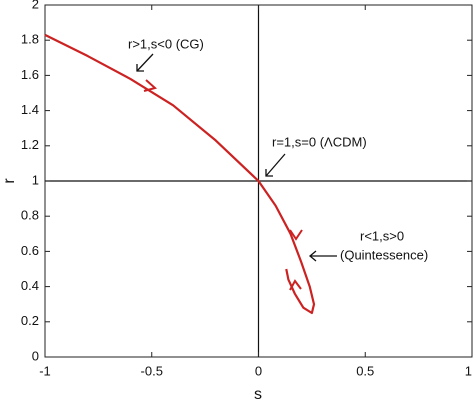 The image size is (474, 405). What do you see at coordinates (30, 285) in the screenshot?
I see `y-tick-label: 0.4` at bounding box center [30, 285].